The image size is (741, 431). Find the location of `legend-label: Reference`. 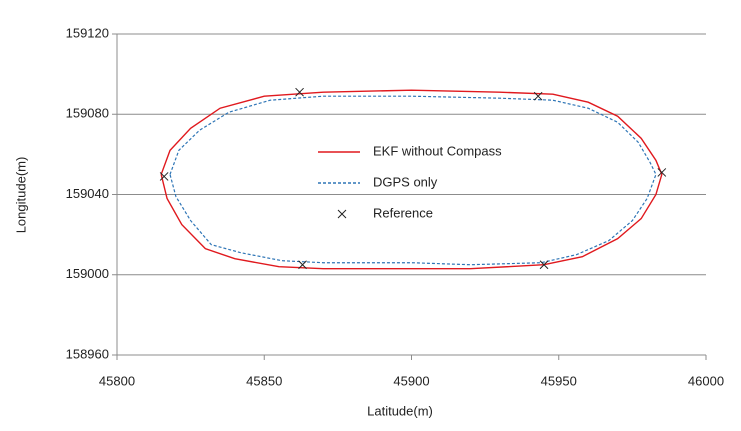

legend-label: Reference is located at coordinates (403, 212).